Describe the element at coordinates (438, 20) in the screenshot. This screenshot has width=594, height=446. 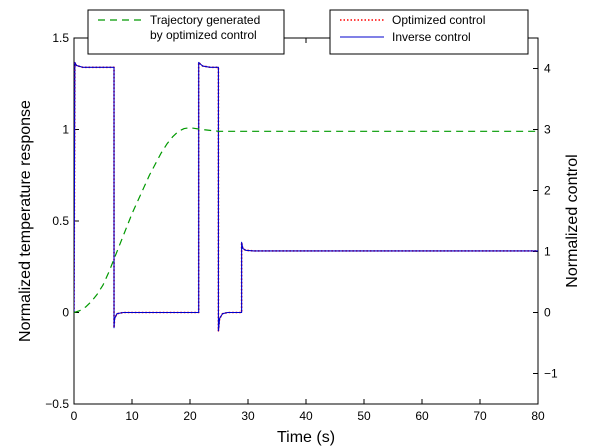
I see `legend-label-optimized: Optimized control` at that location.